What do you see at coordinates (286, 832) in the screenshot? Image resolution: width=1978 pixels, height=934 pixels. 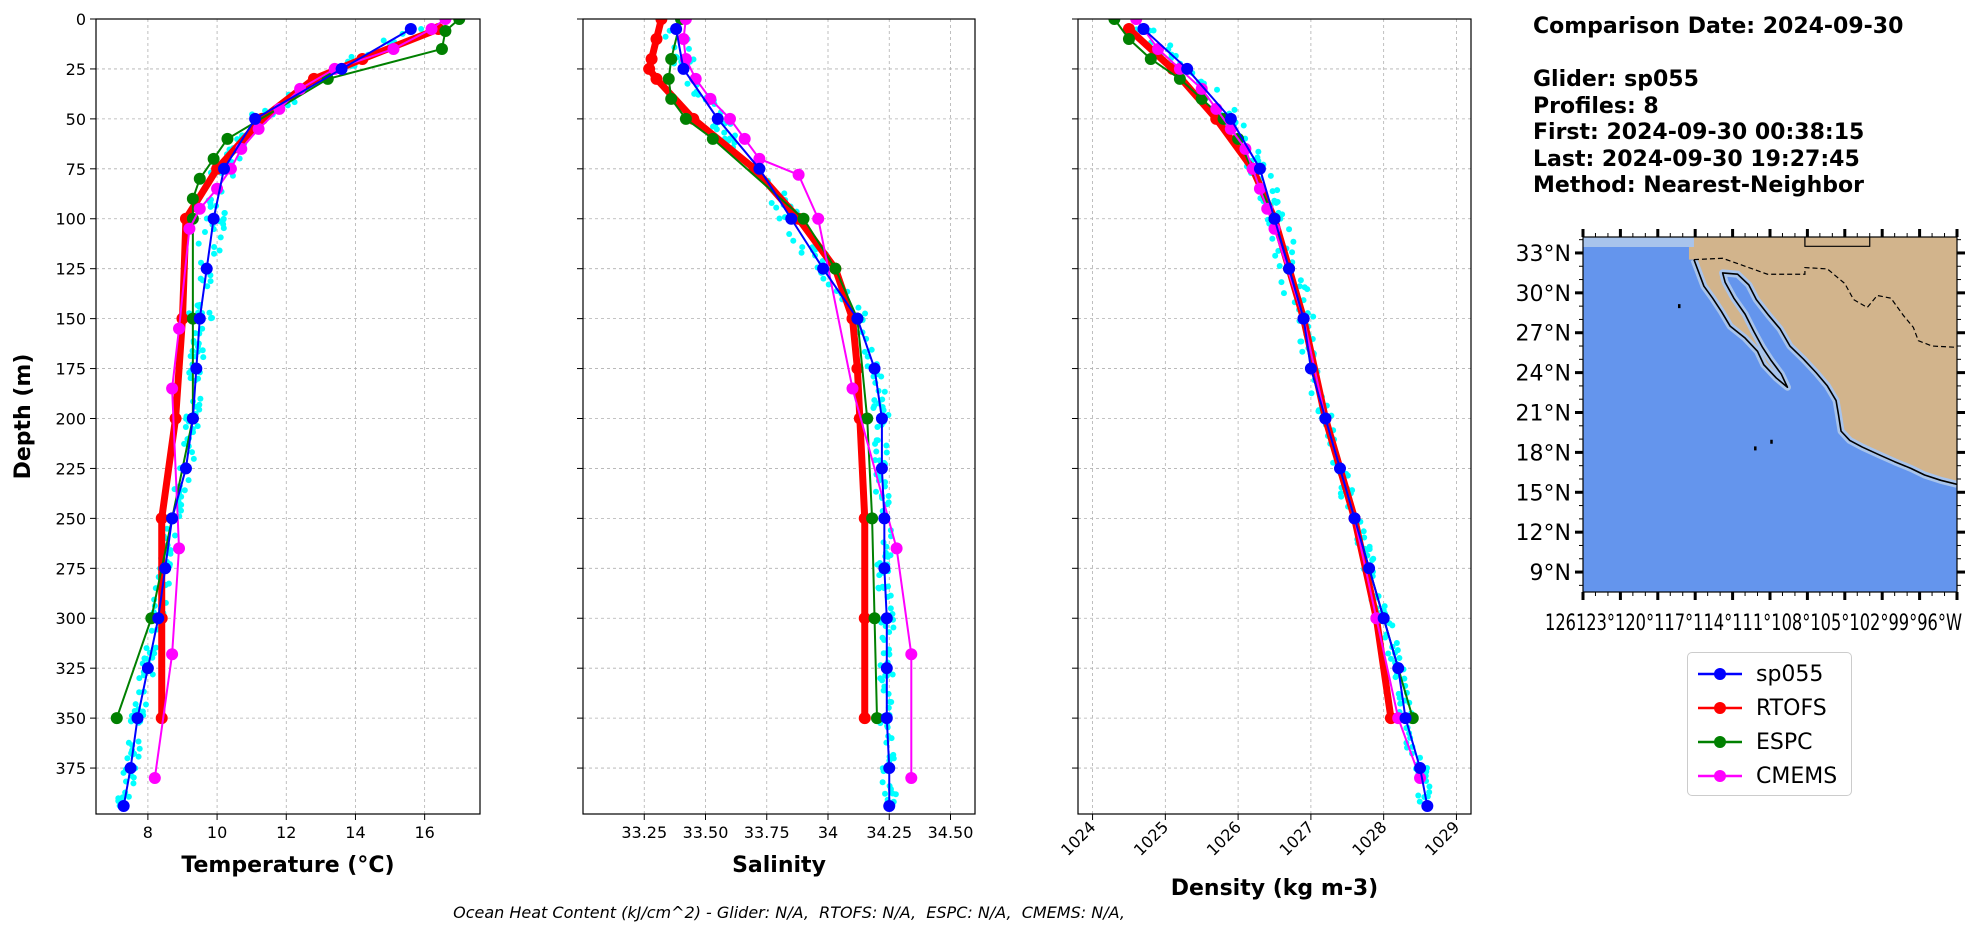 I see `x-tick-label: 12` at bounding box center [286, 832].